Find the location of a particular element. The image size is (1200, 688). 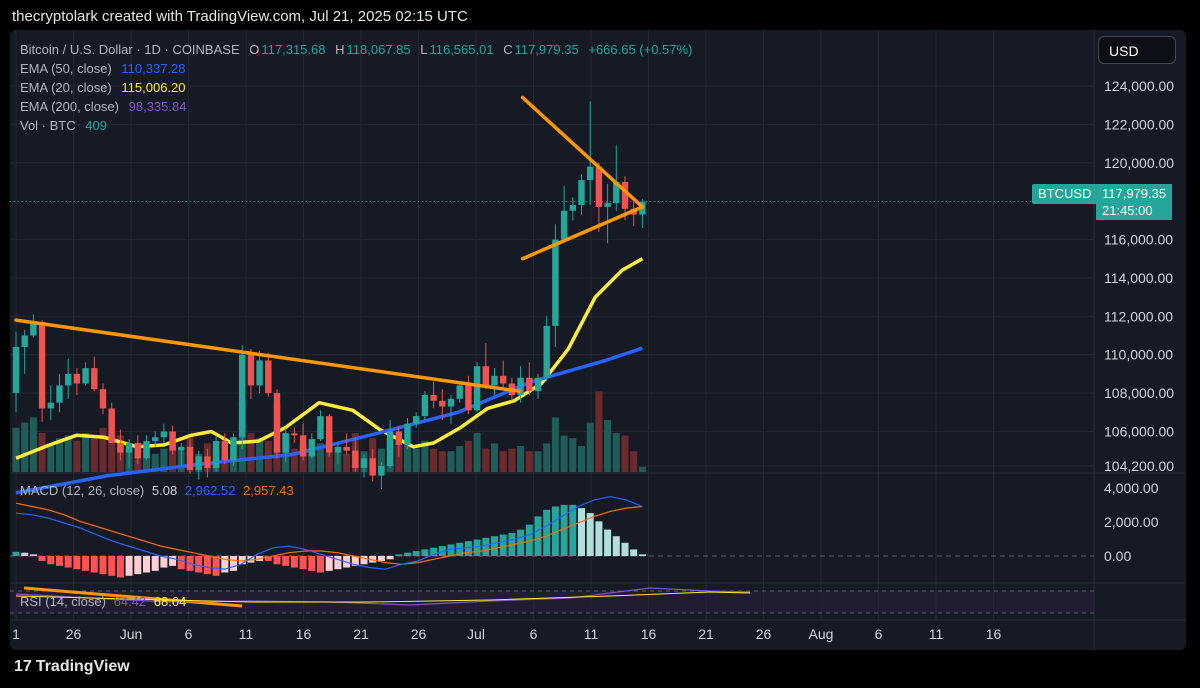

tradingview-logo: 17 is located at coordinates (23, 666).